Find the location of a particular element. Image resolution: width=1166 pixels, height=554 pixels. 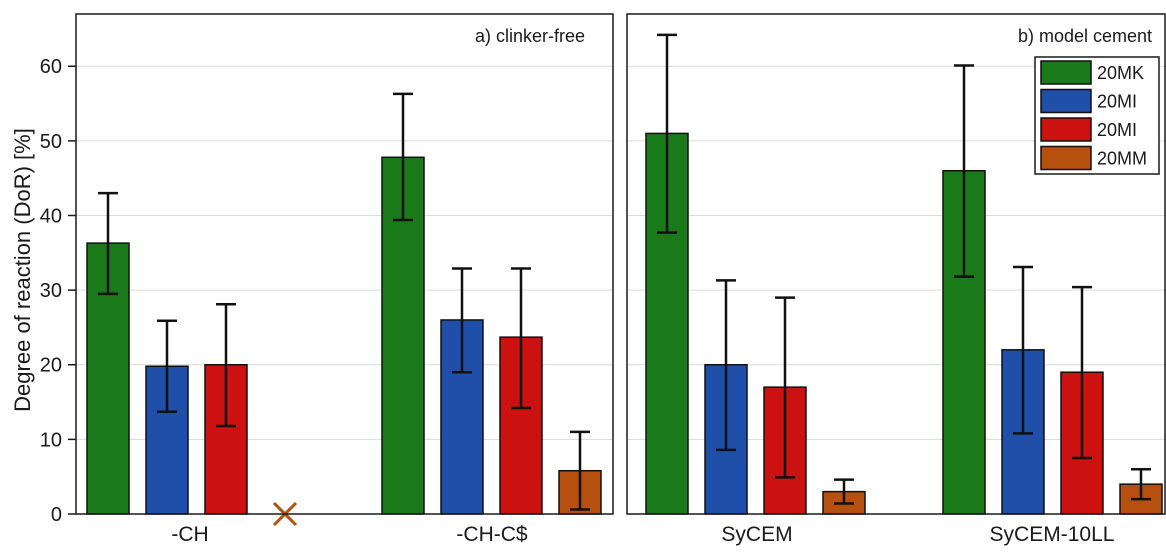

y-tick-label: 50 is located at coordinates (51, 142).